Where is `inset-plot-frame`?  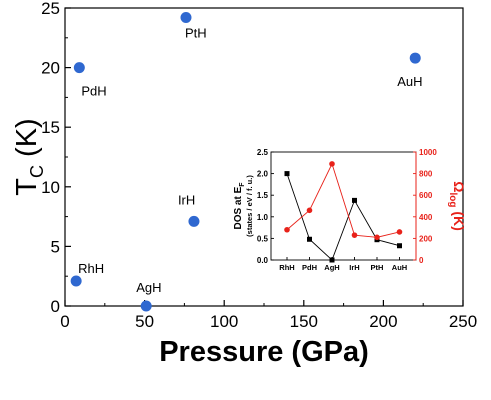 inset-plot-frame is located at coordinates (343, 206).